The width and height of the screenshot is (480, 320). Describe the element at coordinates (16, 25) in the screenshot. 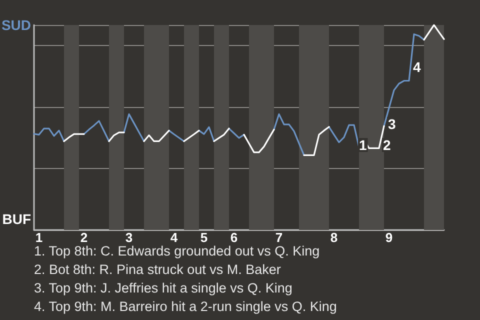

I see `text: SUD` at that location.